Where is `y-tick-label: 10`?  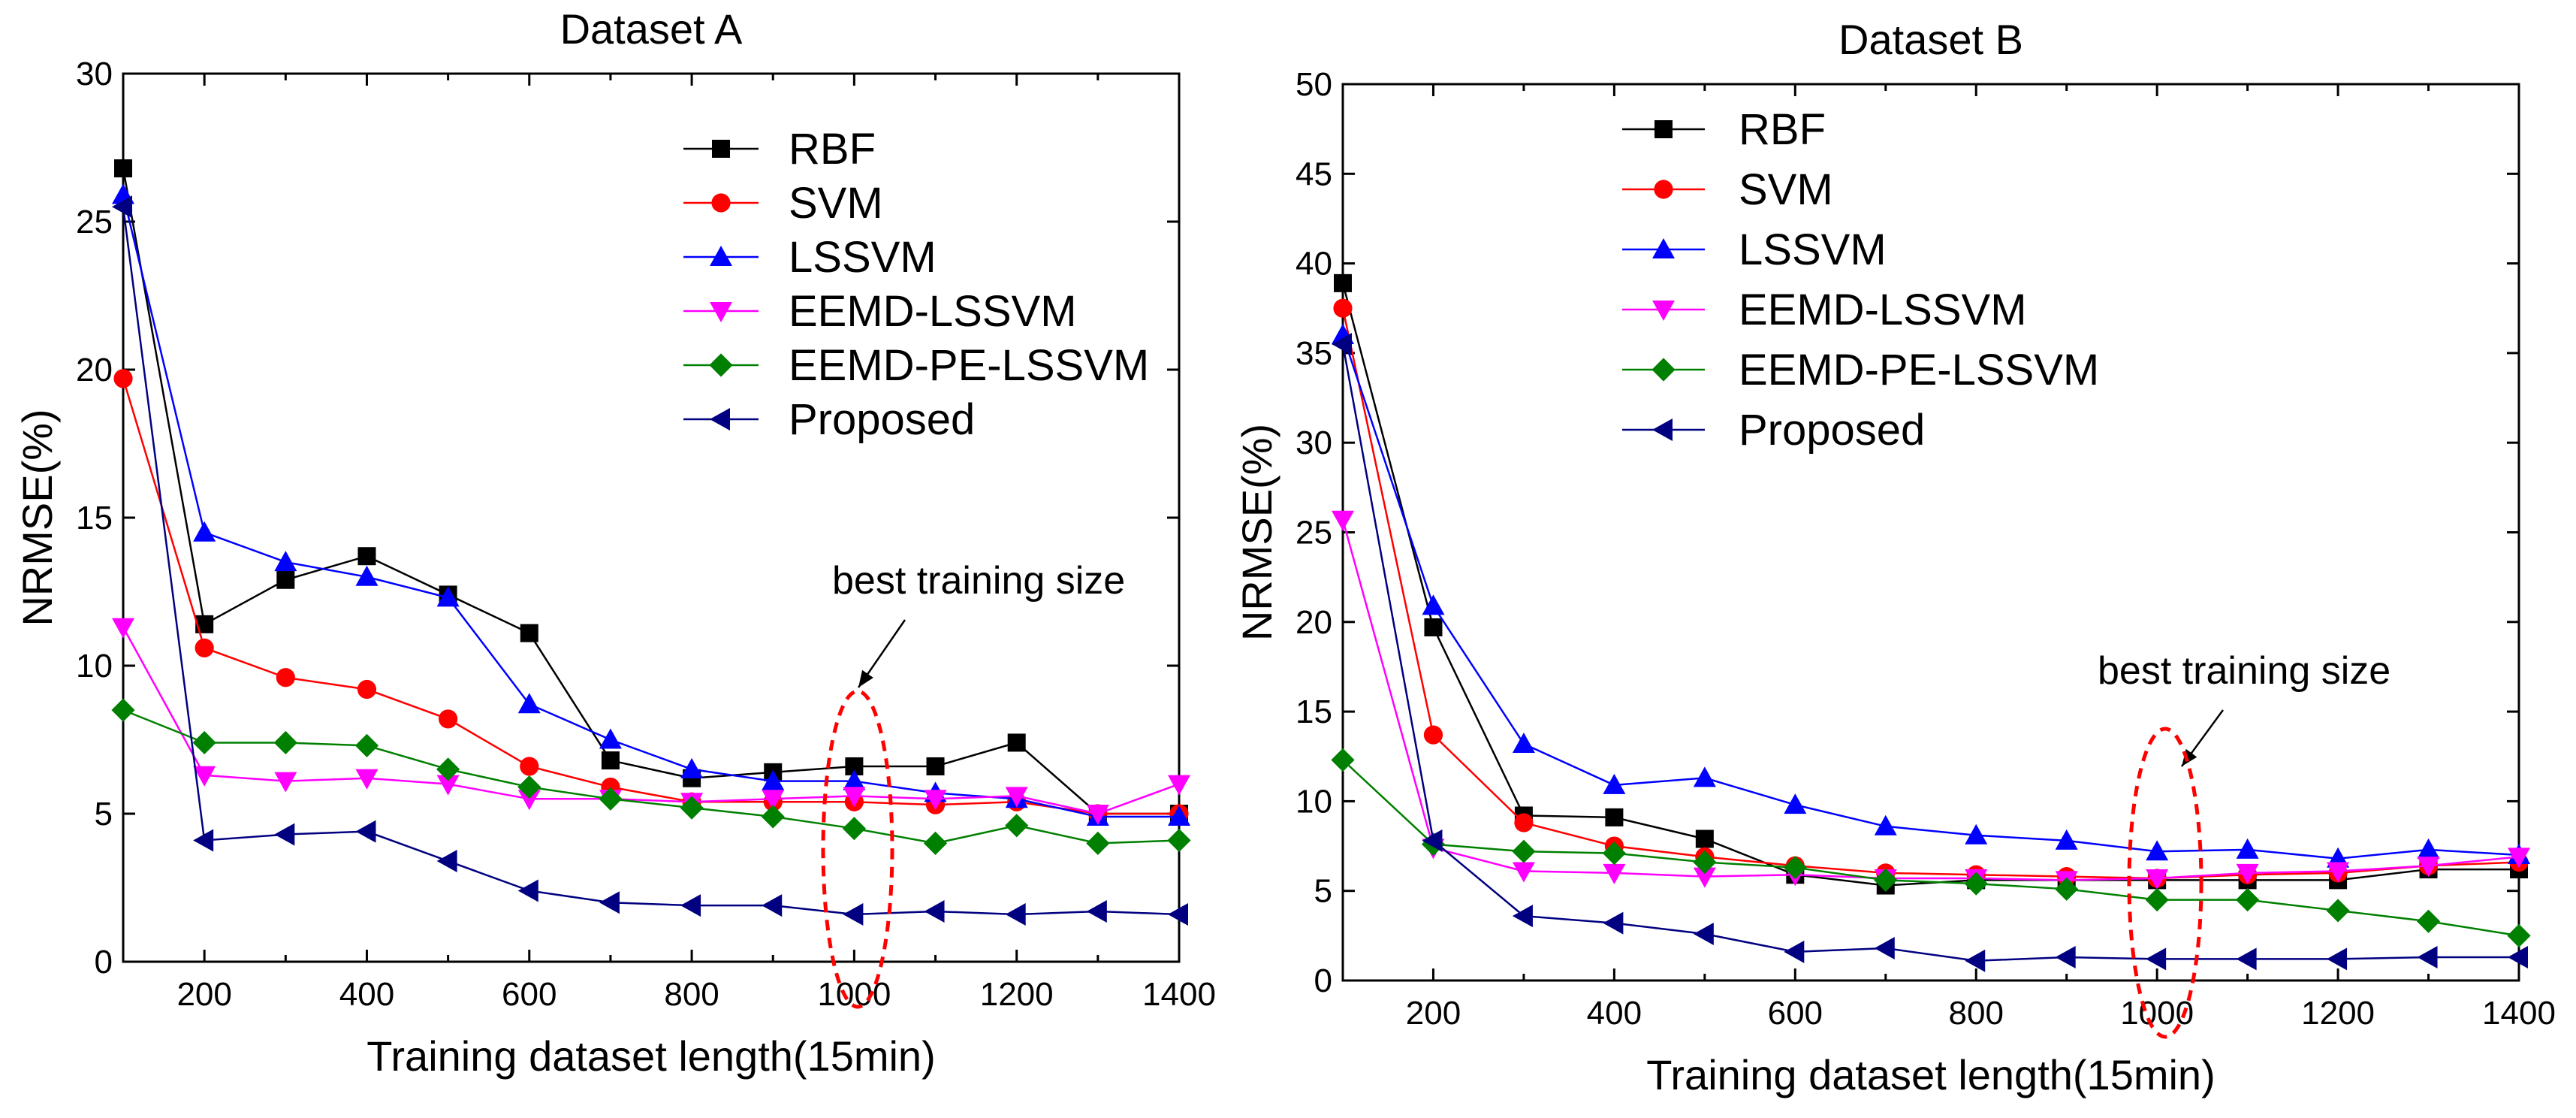
y-tick-label: 10 is located at coordinates (1314, 802).